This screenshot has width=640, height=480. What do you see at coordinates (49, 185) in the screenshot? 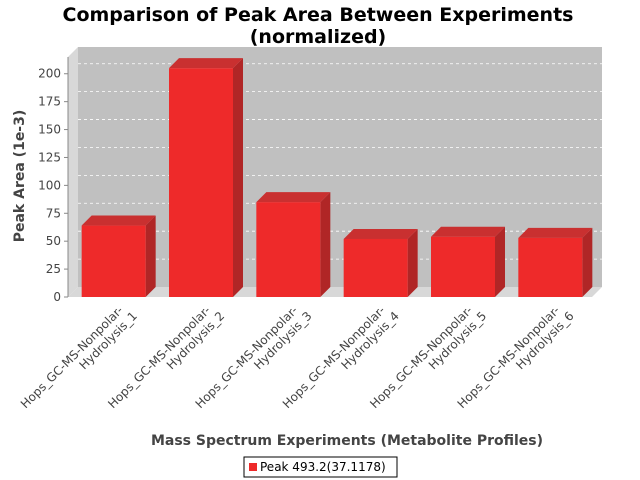
I see `y-tick-label: 100` at bounding box center [49, 185].